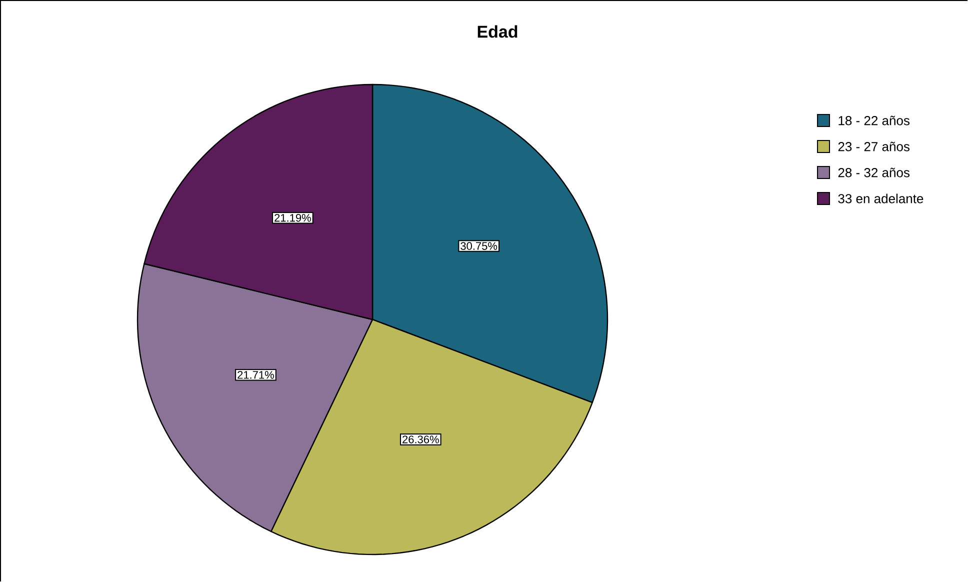 The width and height of the screenshot is (968, 582). I want to click on legend-label: 18 - 22 años, so click(874, 121).